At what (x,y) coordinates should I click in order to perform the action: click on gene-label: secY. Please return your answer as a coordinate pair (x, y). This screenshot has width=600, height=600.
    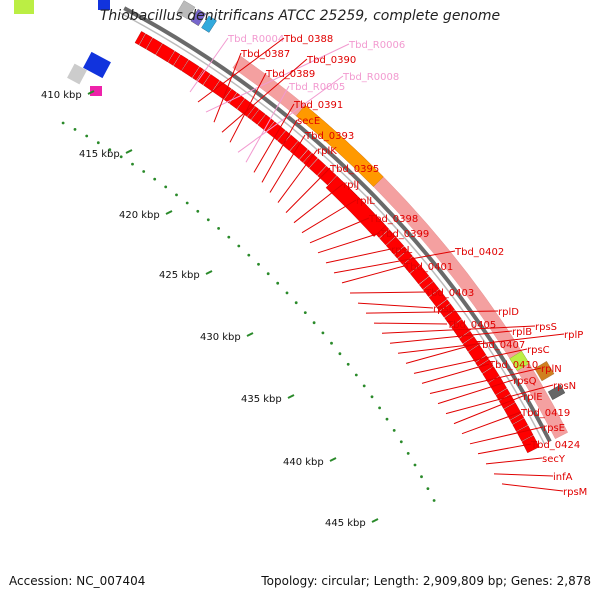
    Looking at the image, I should click on (554, 459).